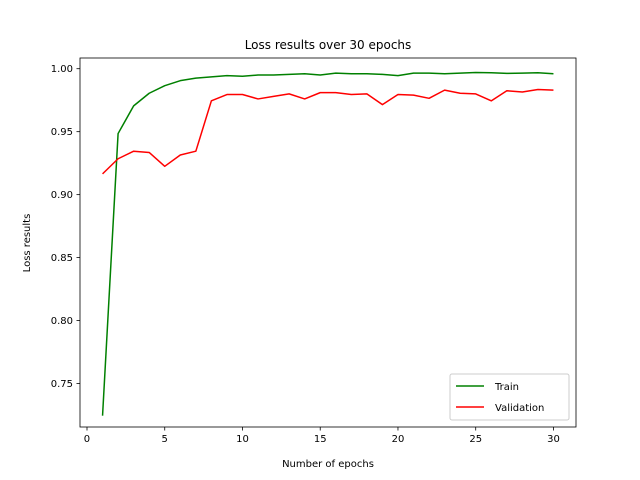 This screenshot has width=640, height=480. What do you see at coordinates (519, 408) in the screenshot?
I see `legend-validation-label: Validation` at bounding box center [519, 408].